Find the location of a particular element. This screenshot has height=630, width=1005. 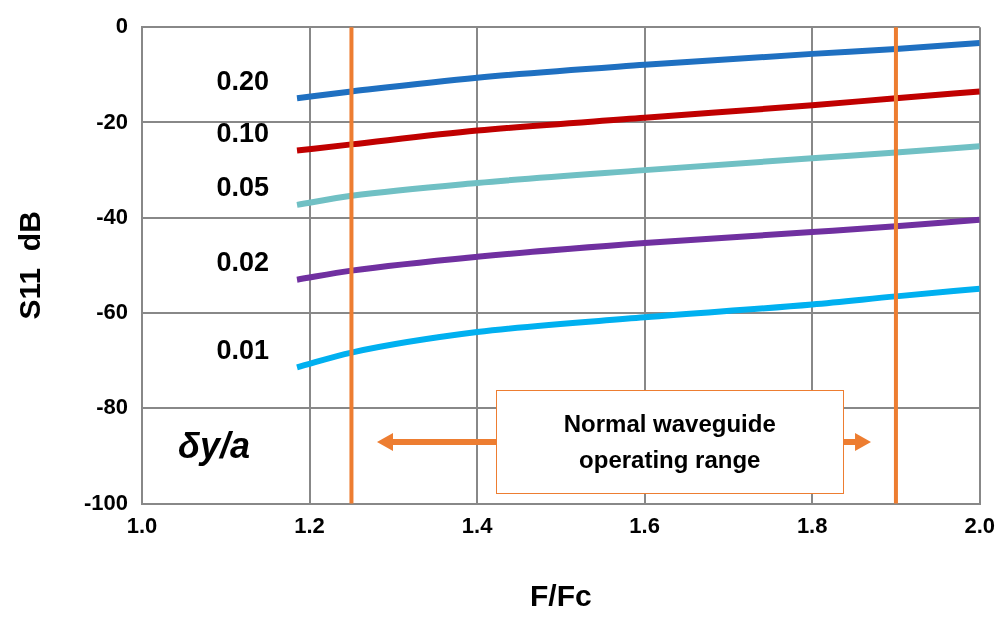

series-label: 0.05 is located at coordinates (242, 187).